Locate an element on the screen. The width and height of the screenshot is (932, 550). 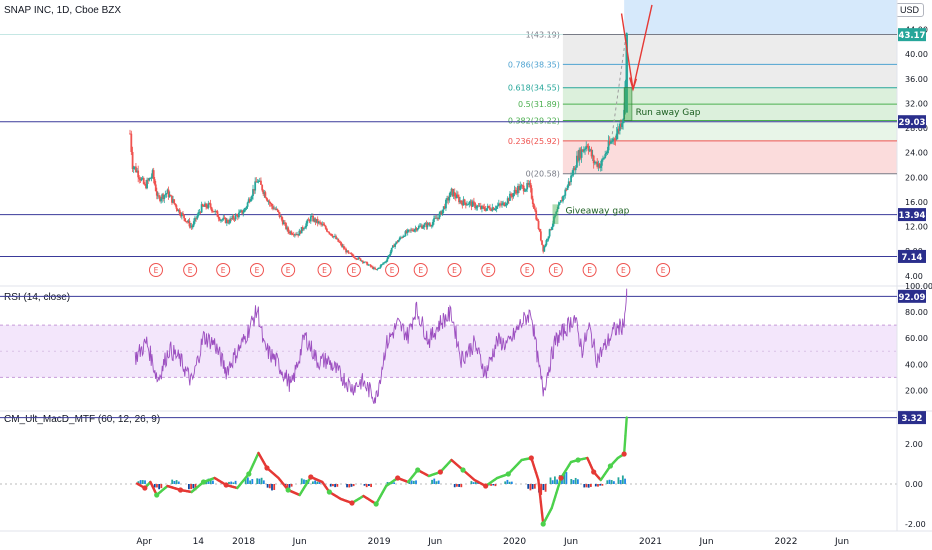
macd-tick-label: 2.00 is located at coordinates (914, 444).